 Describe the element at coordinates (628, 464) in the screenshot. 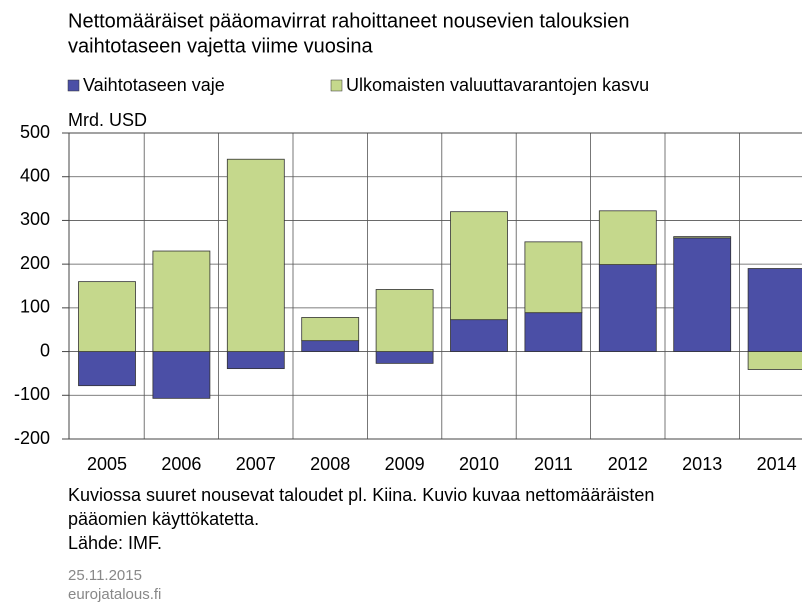

I see `x-tick-label: 2012` at that location.